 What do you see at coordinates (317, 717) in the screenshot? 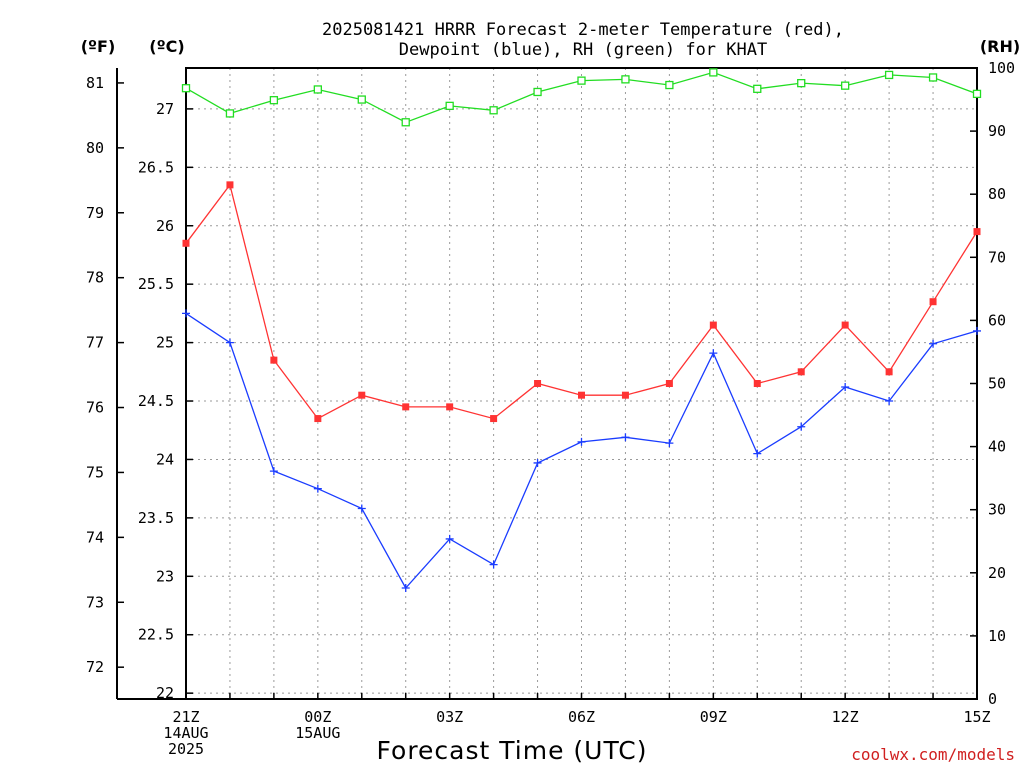
I see `x-tick-label: 00Z` at bounding box center [317, 717].